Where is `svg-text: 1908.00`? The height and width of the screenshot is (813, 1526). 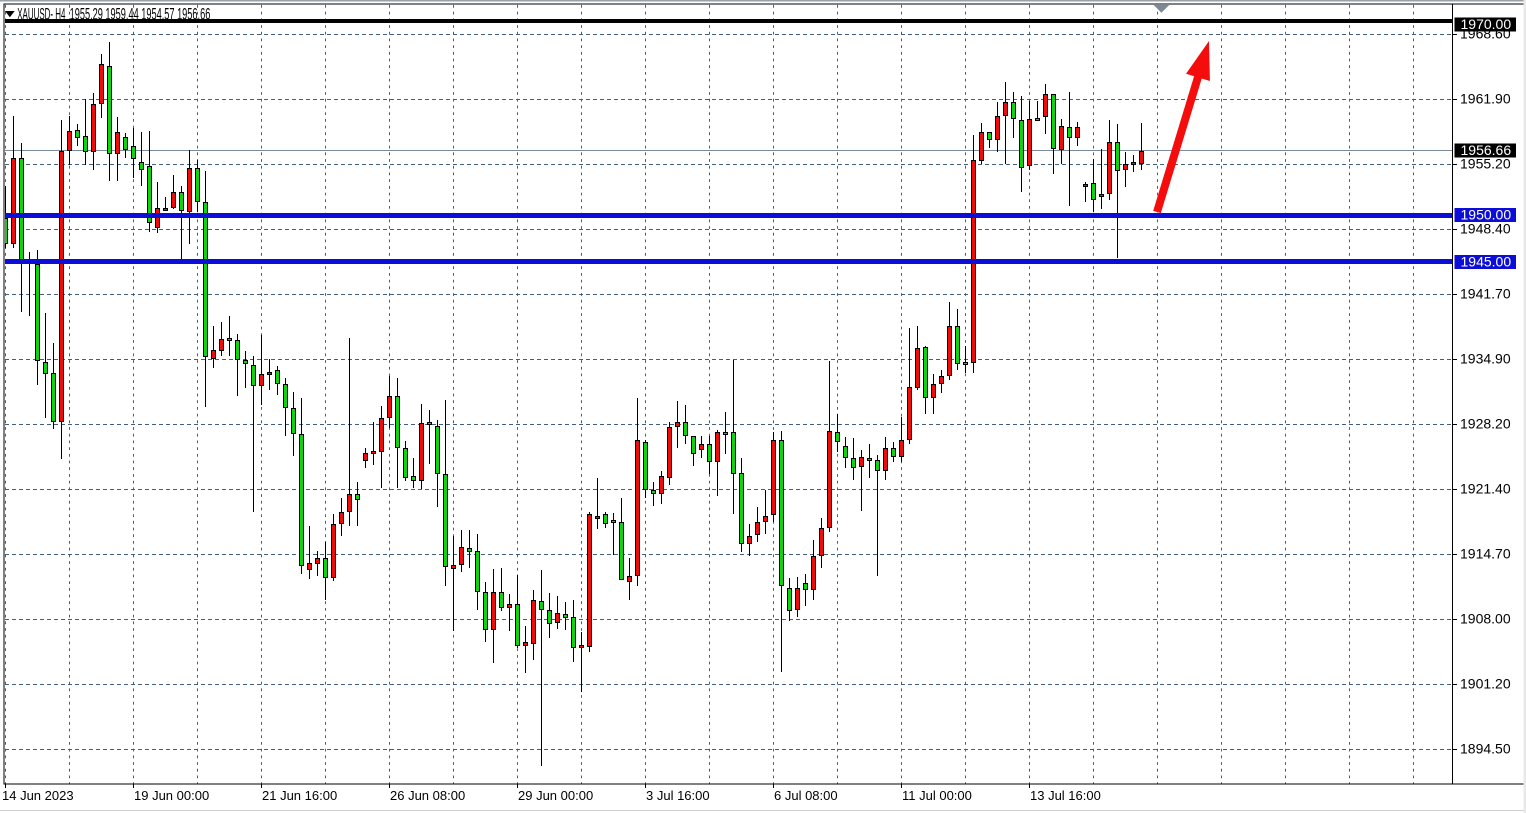
svg-text: 1908.00 is located at coordinates (1485, 619).